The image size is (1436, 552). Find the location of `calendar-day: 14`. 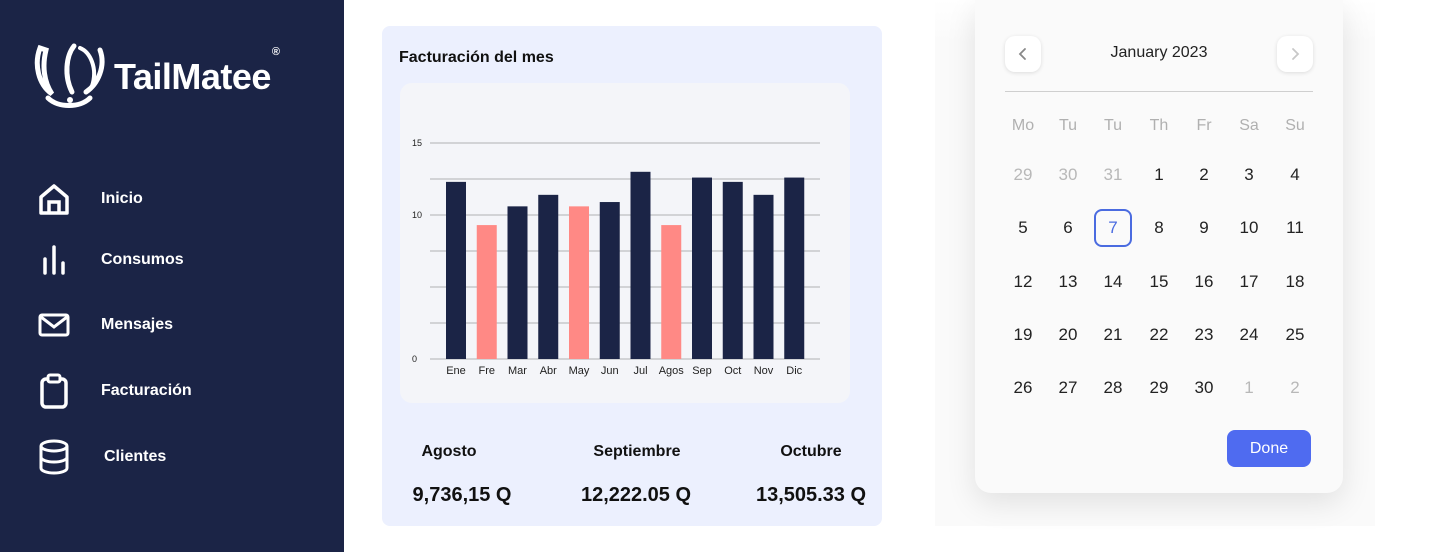

calendar-day: 14 is located at coordinates (1113, 281).